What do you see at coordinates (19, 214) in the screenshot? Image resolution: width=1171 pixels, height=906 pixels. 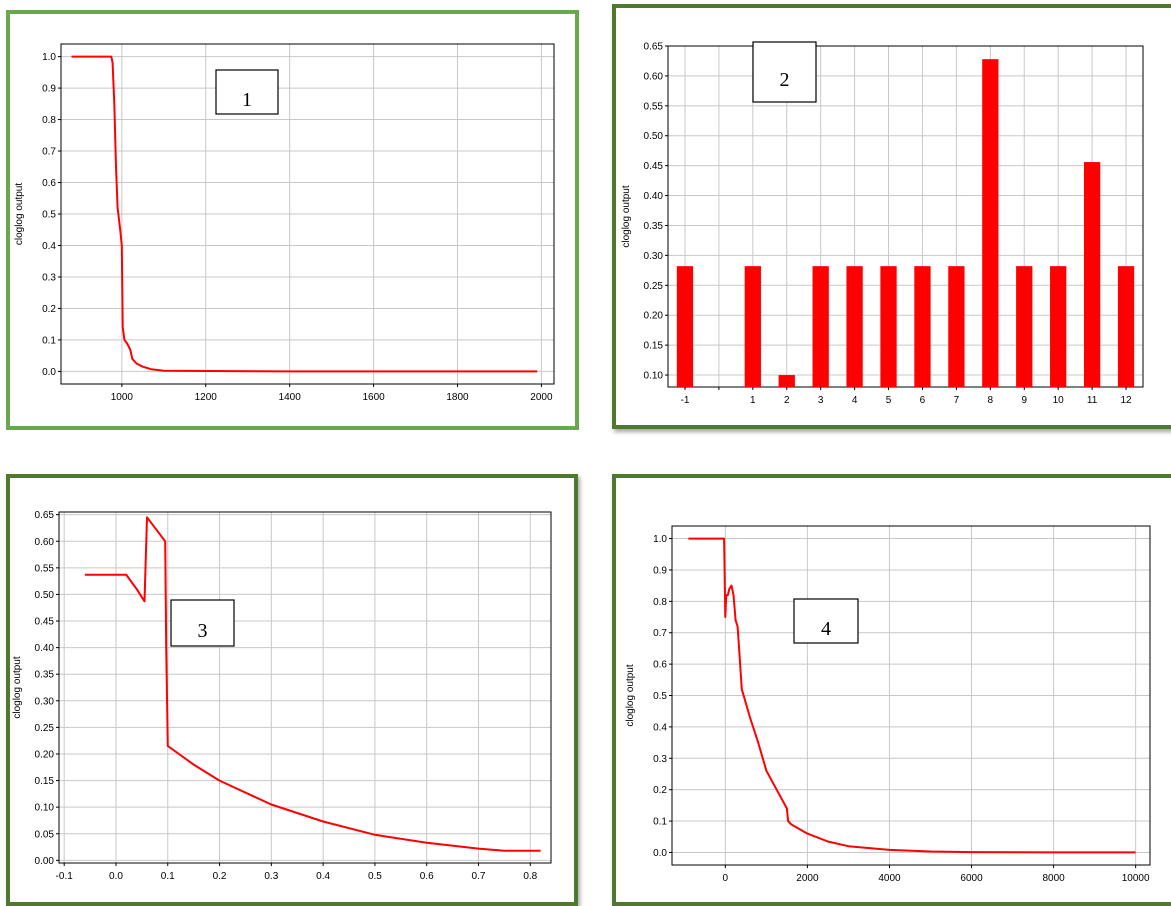 I see `y-axis-label-1: cloglog output` at bounding box center [19, 214].